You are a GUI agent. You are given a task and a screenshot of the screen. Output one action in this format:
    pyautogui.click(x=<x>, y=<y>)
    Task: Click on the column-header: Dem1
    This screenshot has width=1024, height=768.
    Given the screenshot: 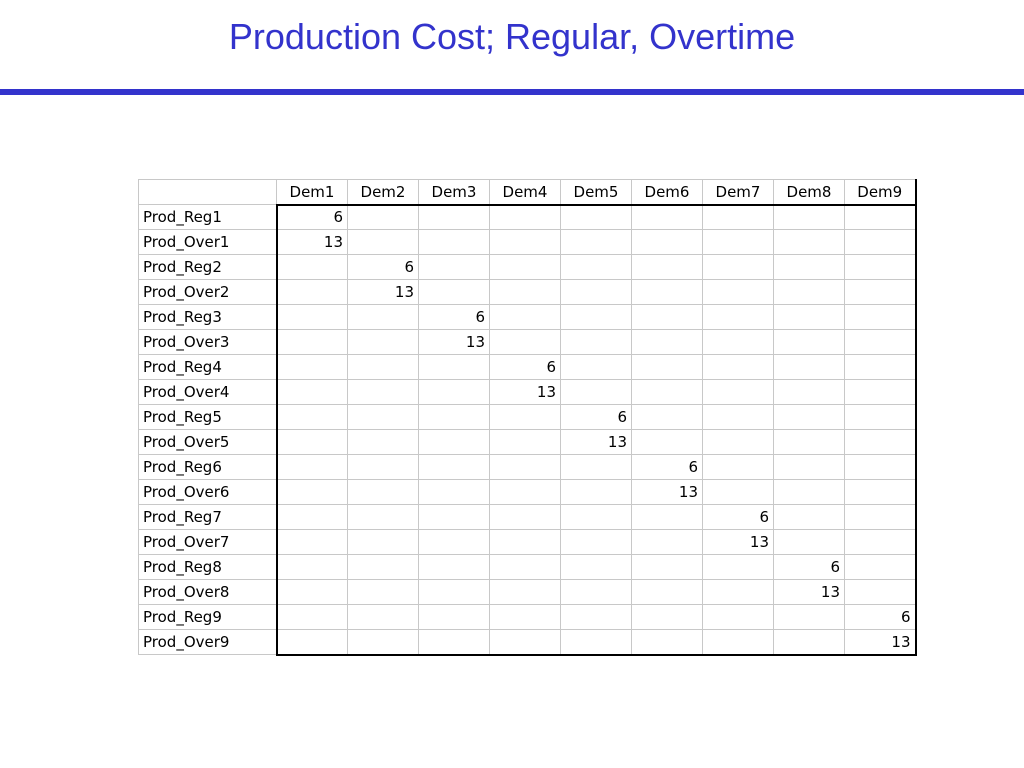 What is the action you would take?
    pyautogui.click(x=312, y=192)
    